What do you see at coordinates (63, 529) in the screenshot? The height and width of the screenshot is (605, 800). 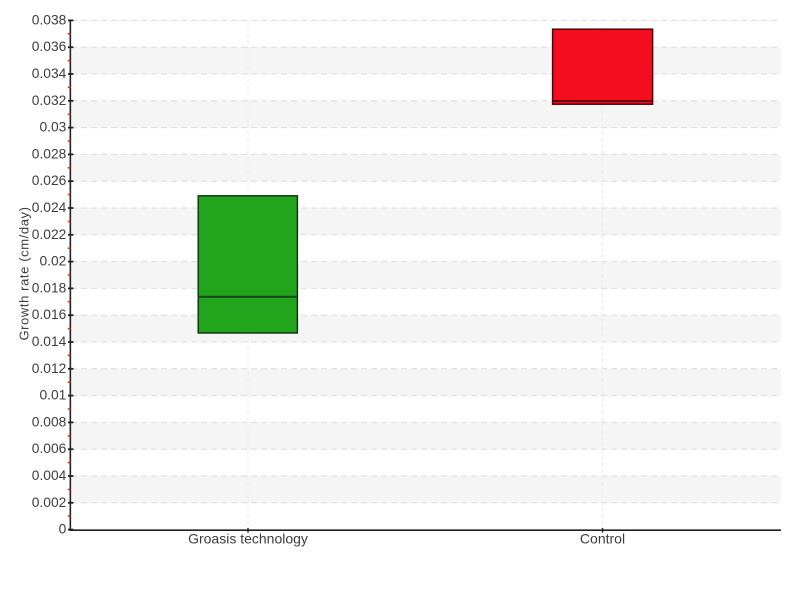 I see `svg-text: 0` at bounding box center [63, 529].